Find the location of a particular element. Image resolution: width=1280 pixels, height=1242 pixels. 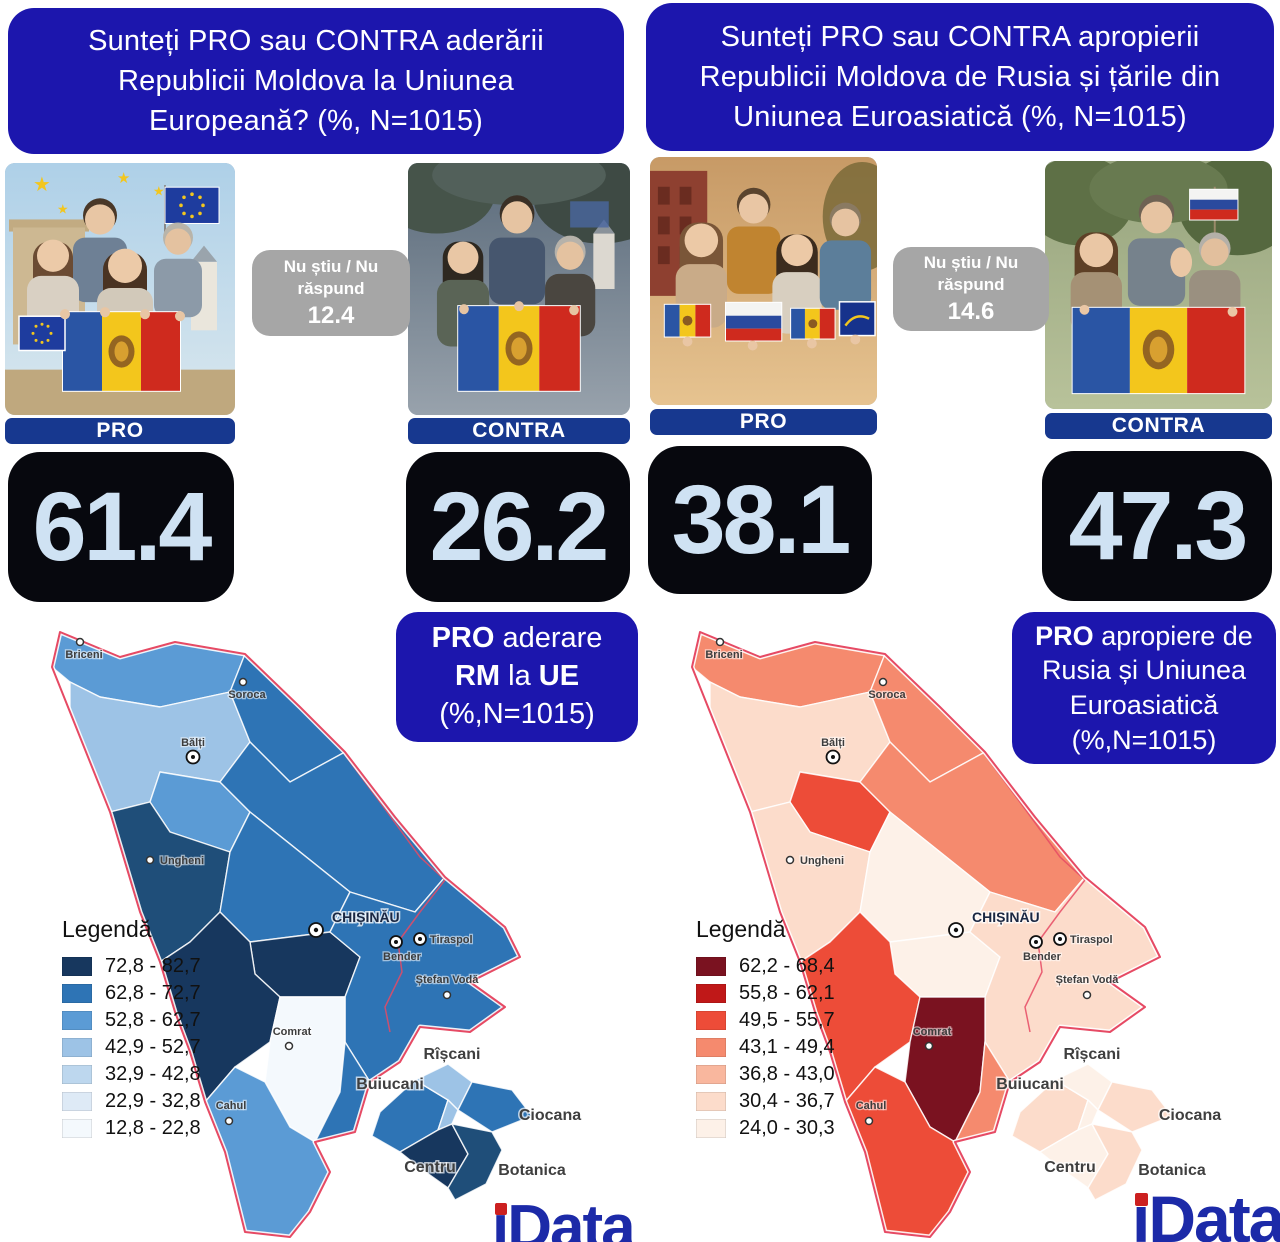

label-bar-pro-right: PRO is located at coordinates (763, 422).